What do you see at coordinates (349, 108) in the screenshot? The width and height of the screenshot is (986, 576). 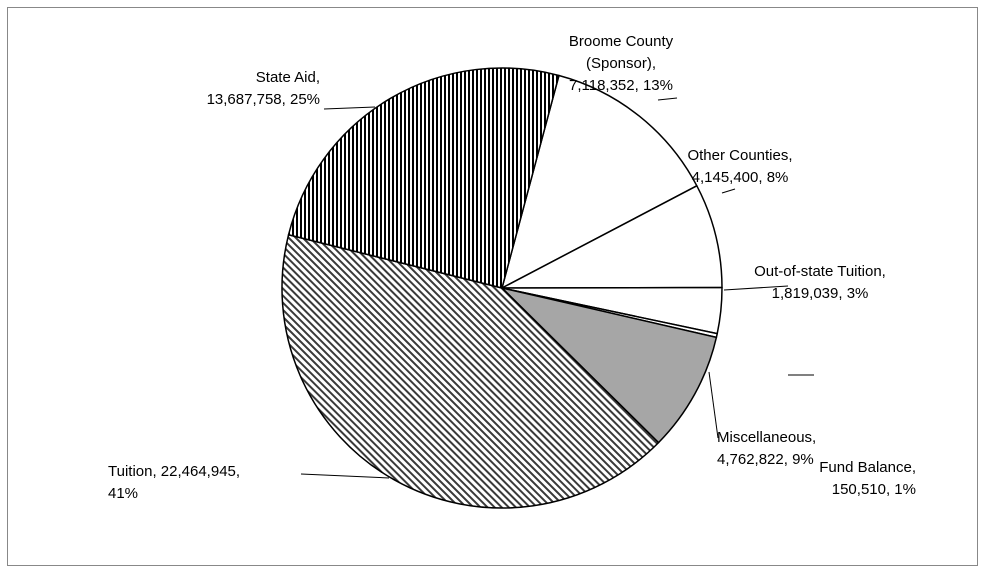 I see `leader-line-state-aid` at bounding box center [349, 108].